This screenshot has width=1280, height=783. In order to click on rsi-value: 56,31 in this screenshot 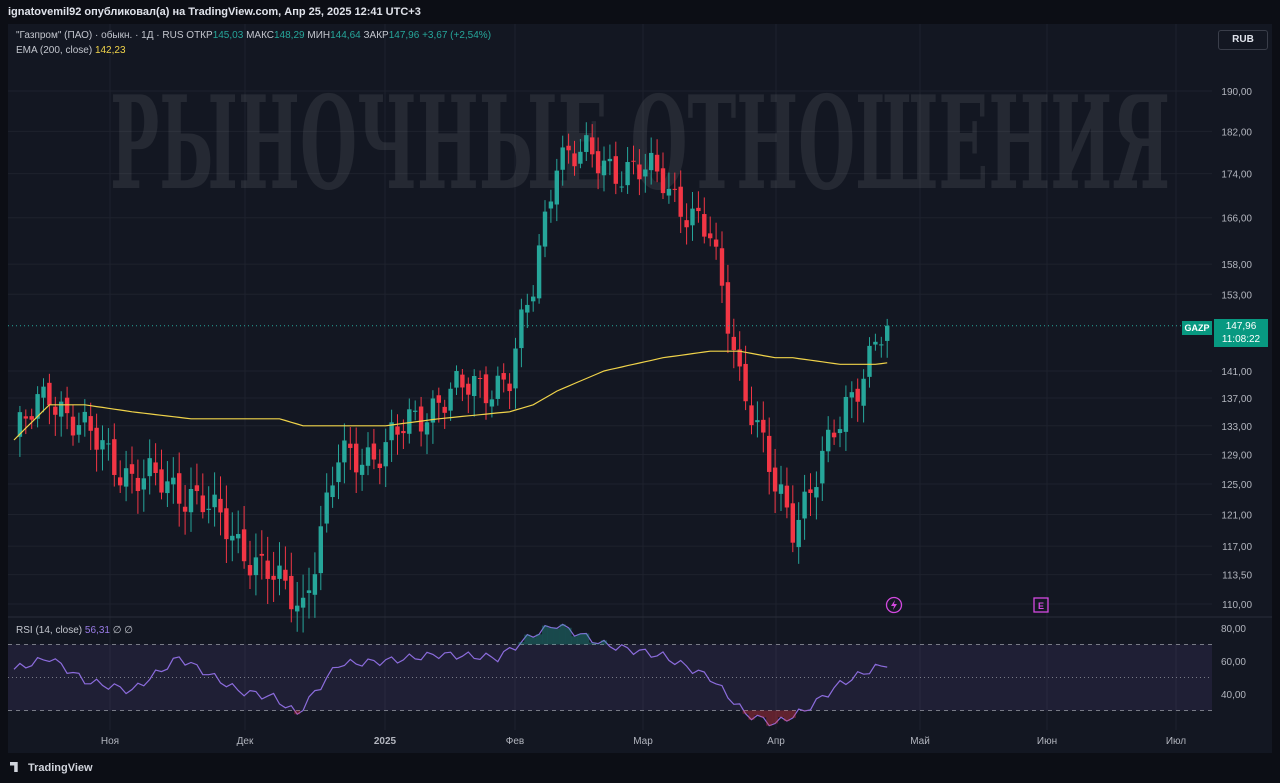, I will do `click(97, 630)`.